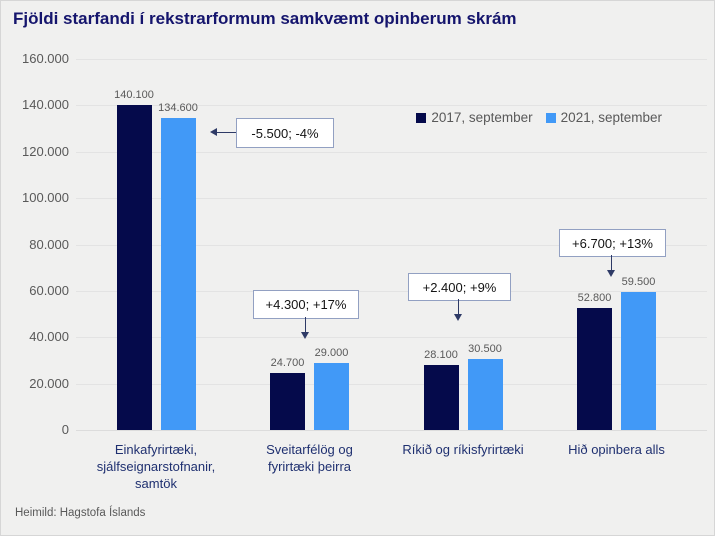  What do you see at coordinates (616, 449) in the screenshot?
I see `category-label: Hið opinbera alls` at bounding box center [616, 449].